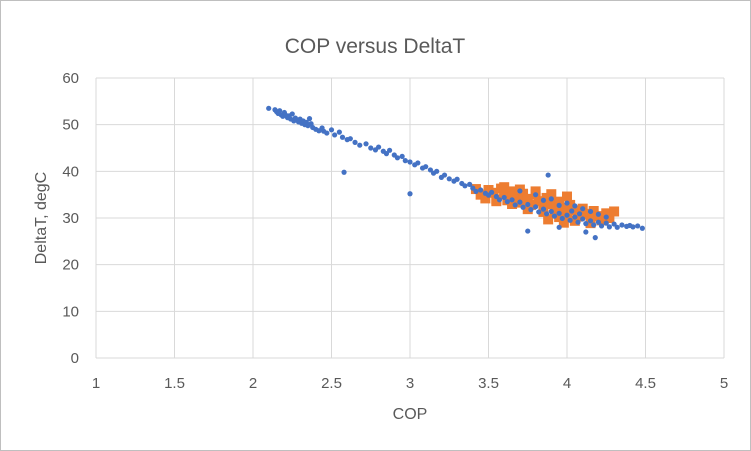 This screenshot has height=451, width=751. I want to click on x-axis-ticks: 1 1.5 2 2.5 3 3.5 4 4.5 5, so click(410, 383).